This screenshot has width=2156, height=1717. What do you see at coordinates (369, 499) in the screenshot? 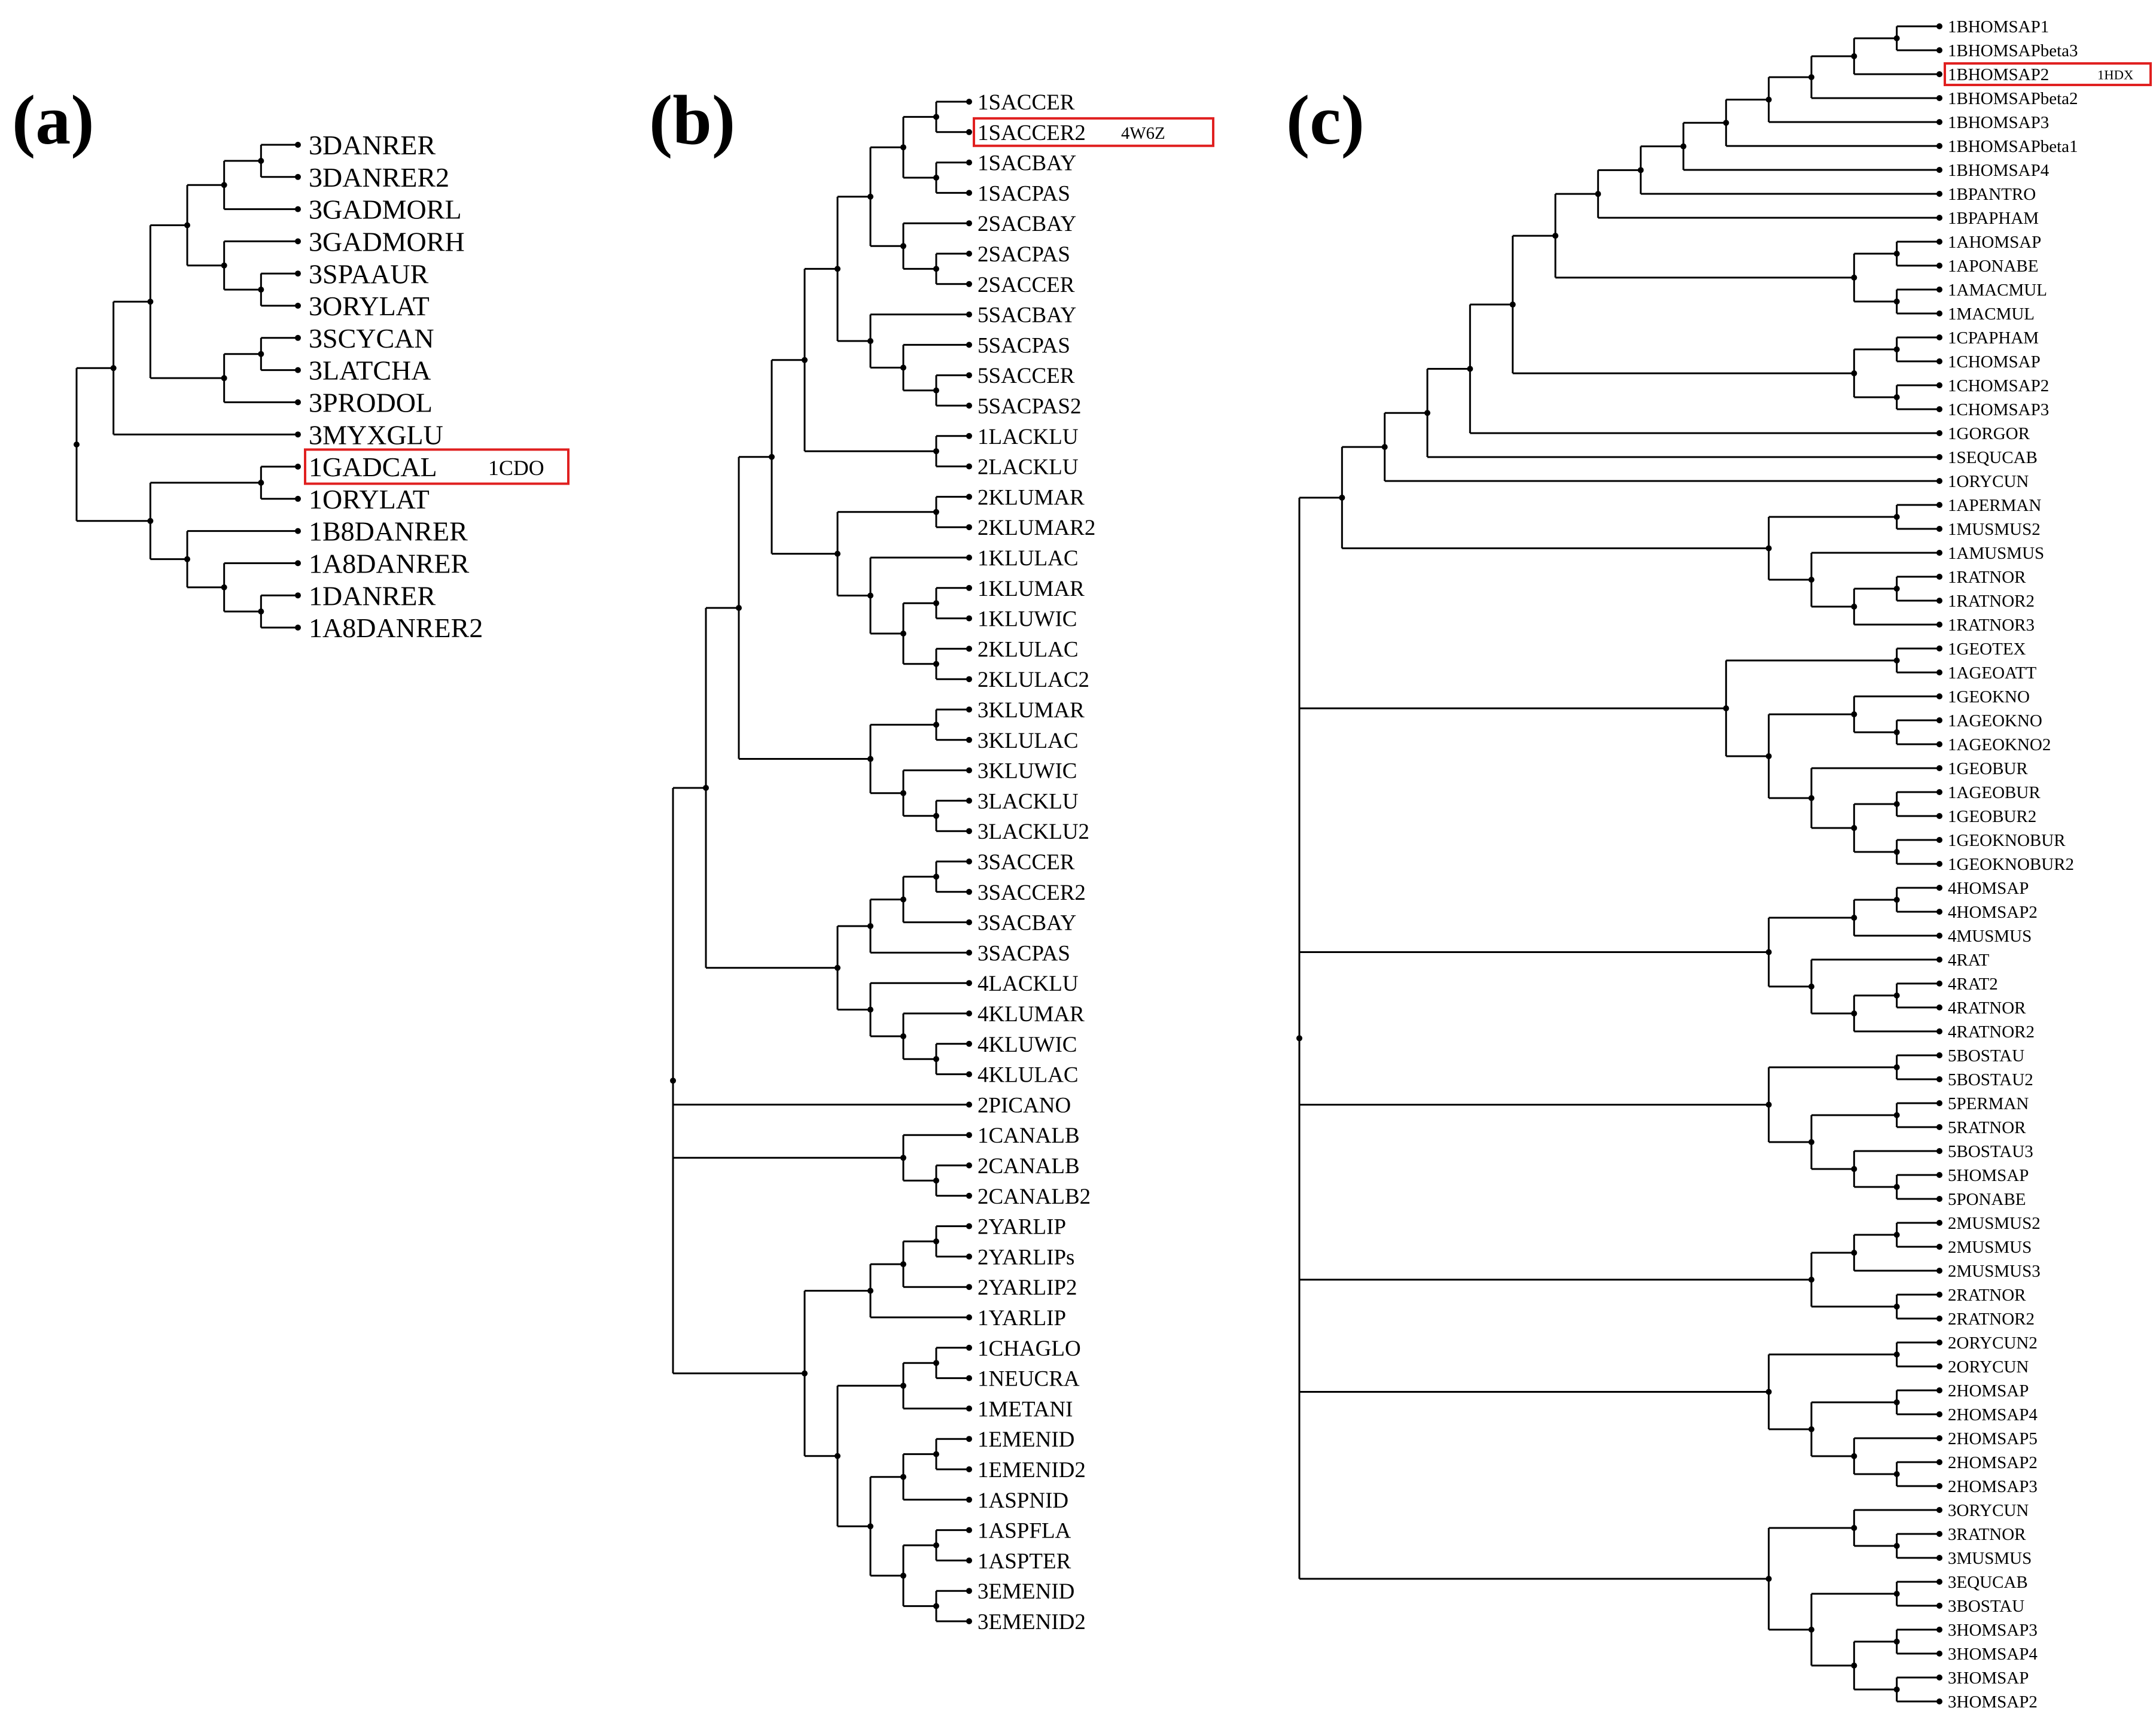
I see `leaf-label: 1ORYLAT` at bounding box center [369, 499].